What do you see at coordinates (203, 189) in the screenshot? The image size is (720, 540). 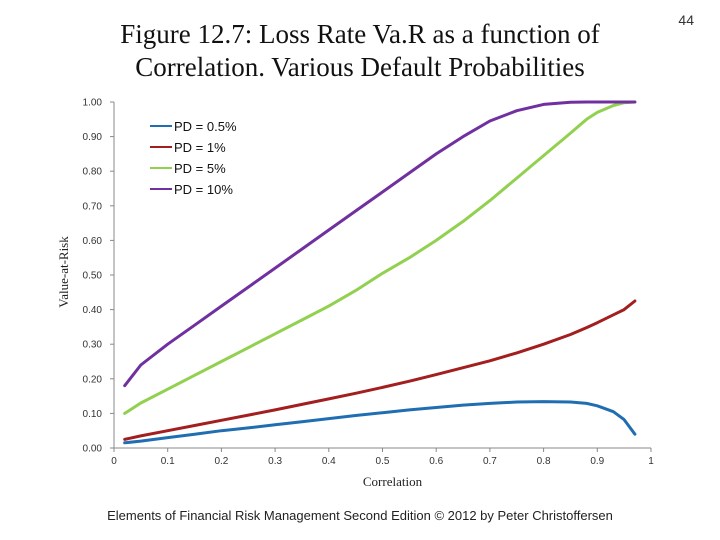 I see `legend-label-4: PD = 10%` at bounding box center [203, 189].